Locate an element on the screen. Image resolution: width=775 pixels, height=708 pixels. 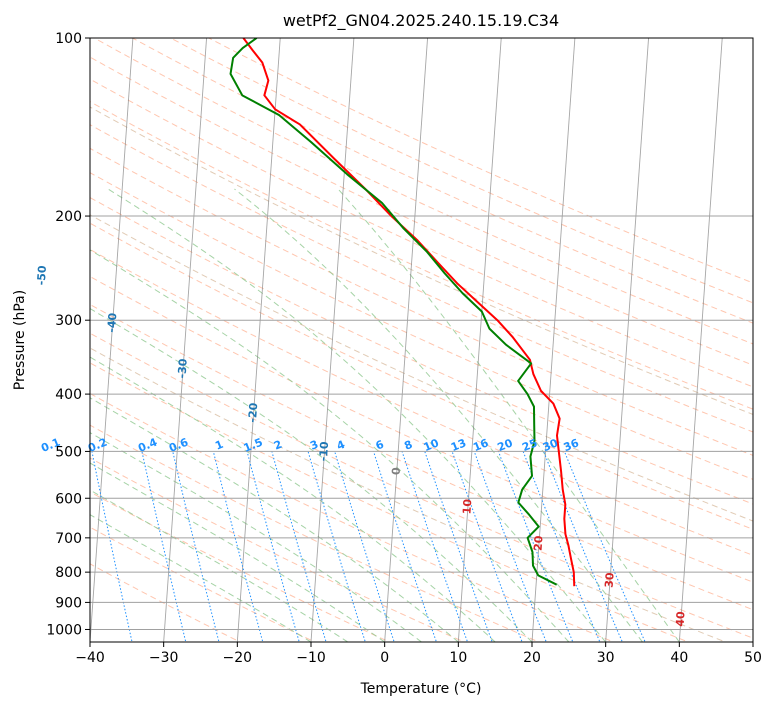
mixing-ratio-label: 20 is located at coordinates (505, 445).